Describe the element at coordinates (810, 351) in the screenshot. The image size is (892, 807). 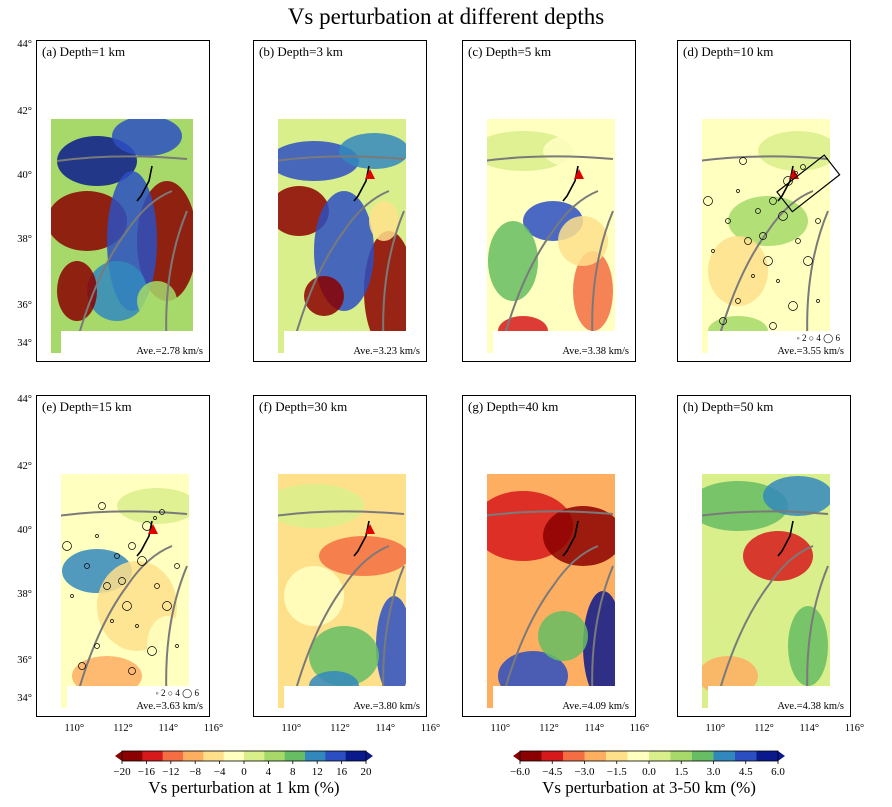
I see `average-velocity: Ave.=3.55 km/s` at that location.